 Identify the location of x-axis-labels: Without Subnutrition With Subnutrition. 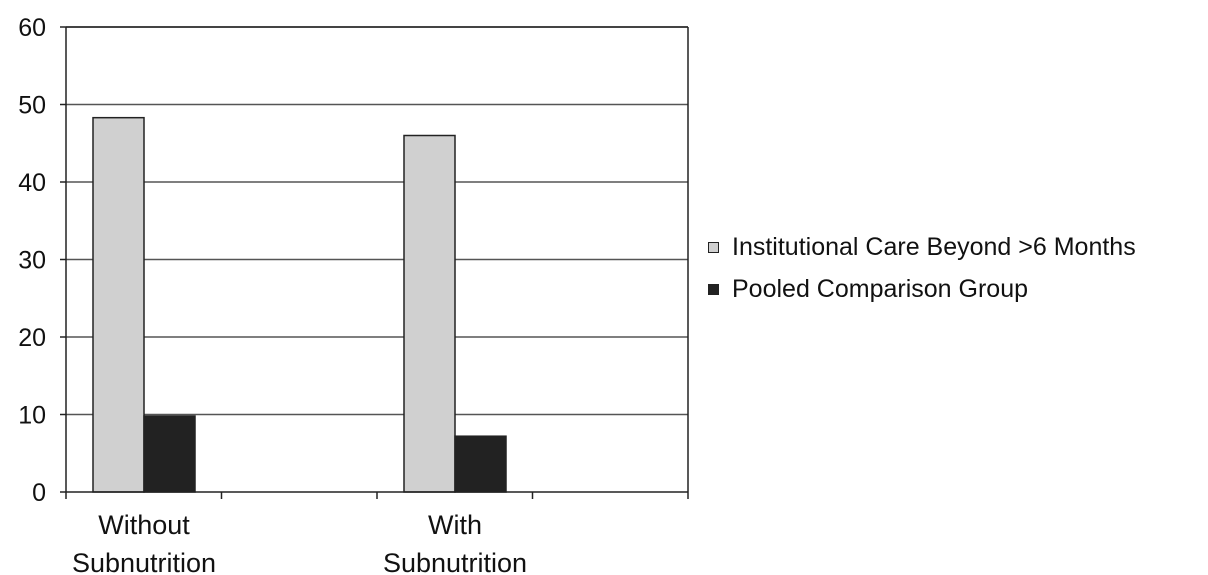
(299, 542).